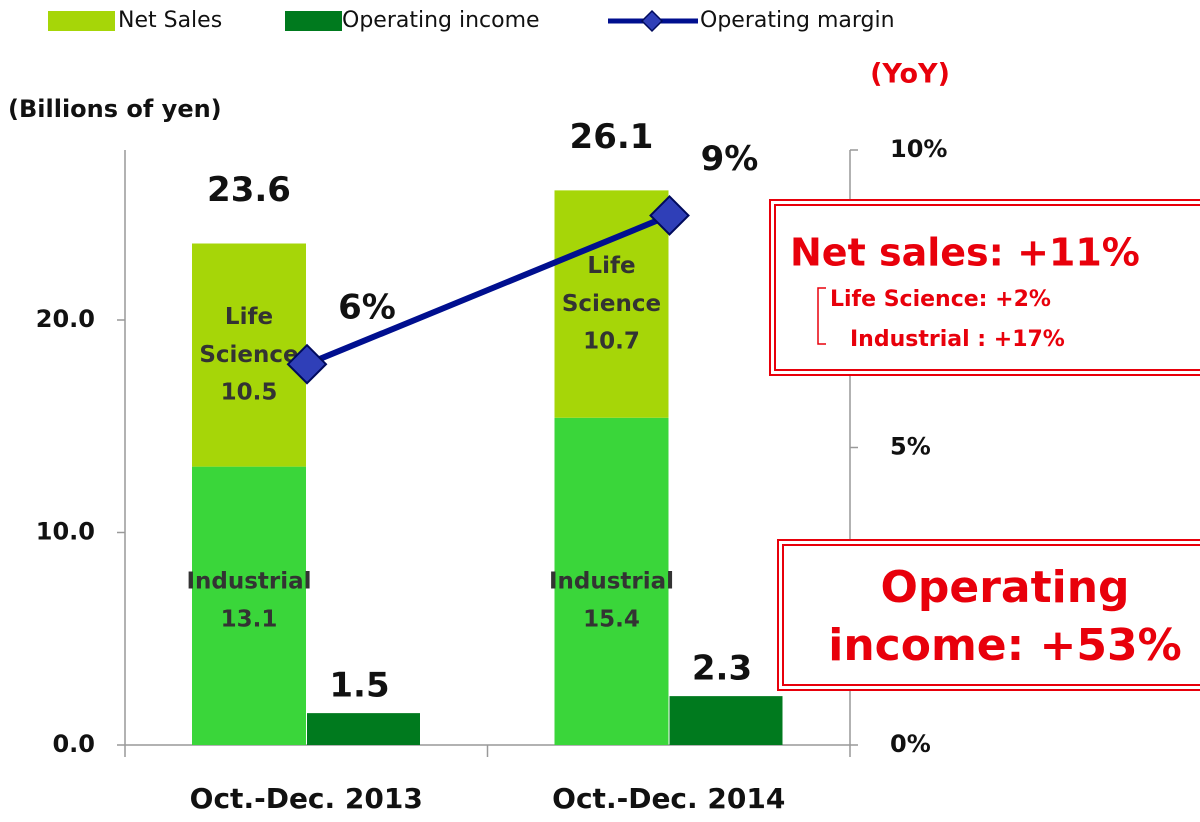 This screenshot has width=1200, height=822. What do you see at coordinates (249, 190) in the screenshot?
I see `total-label: 23.6` at bounding box center [249, 190].